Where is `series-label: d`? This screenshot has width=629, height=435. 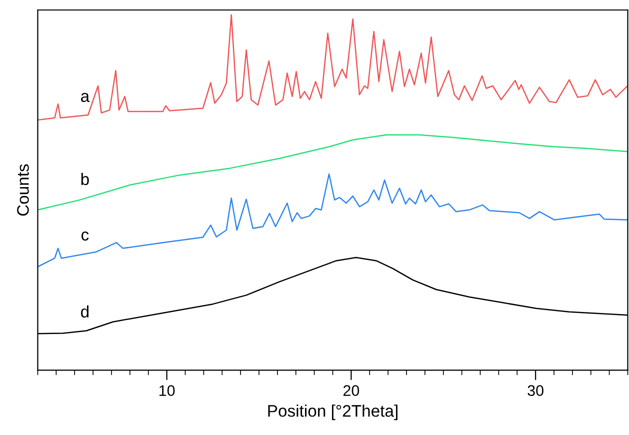 series-label: d is located at coordinates (84, 311).